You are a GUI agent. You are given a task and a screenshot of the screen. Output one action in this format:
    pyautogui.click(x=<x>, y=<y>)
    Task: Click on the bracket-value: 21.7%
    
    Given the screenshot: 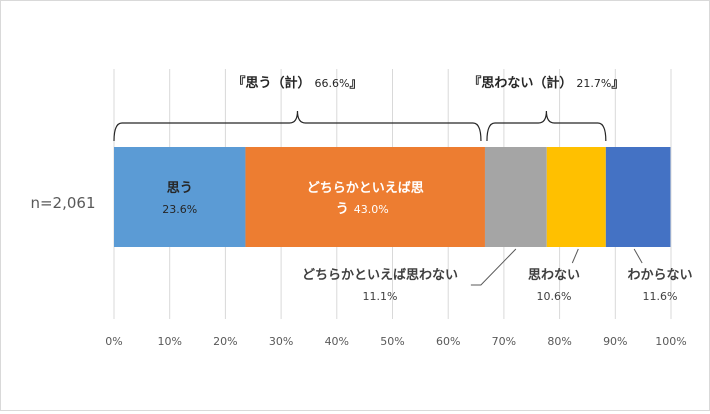 What is the action you would take?
    pyautogui.click(x=593, y=83)
    